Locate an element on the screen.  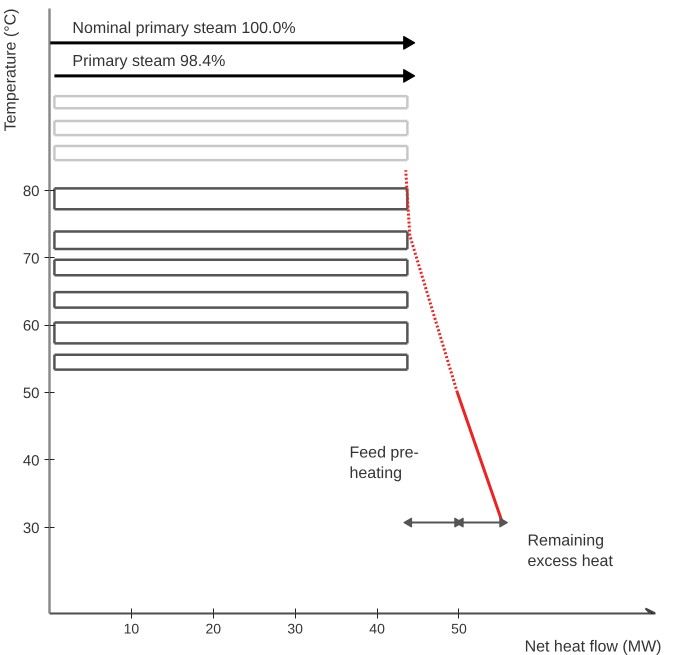
x-tick-label: 30 is located at coordinates (295, 628).